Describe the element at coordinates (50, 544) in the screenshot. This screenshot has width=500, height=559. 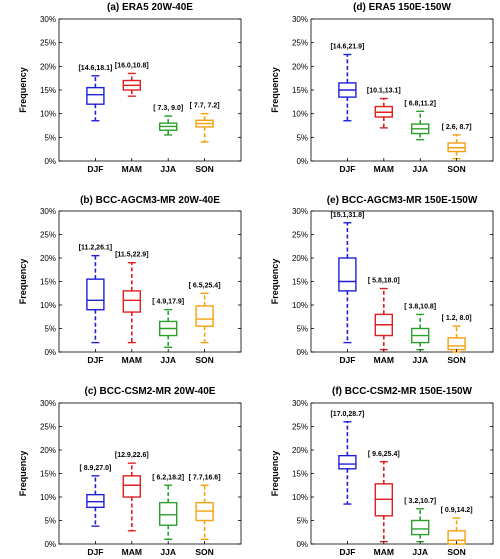
I see `panel-5-ytick-label-0: 0%` at that location.